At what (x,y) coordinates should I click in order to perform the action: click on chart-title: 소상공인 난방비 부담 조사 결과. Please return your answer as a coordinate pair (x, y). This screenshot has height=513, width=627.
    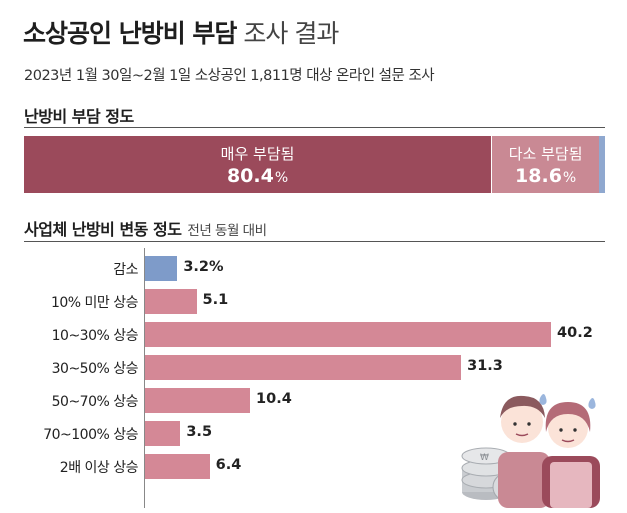
    Looking at the image, I should click on (181, 32).